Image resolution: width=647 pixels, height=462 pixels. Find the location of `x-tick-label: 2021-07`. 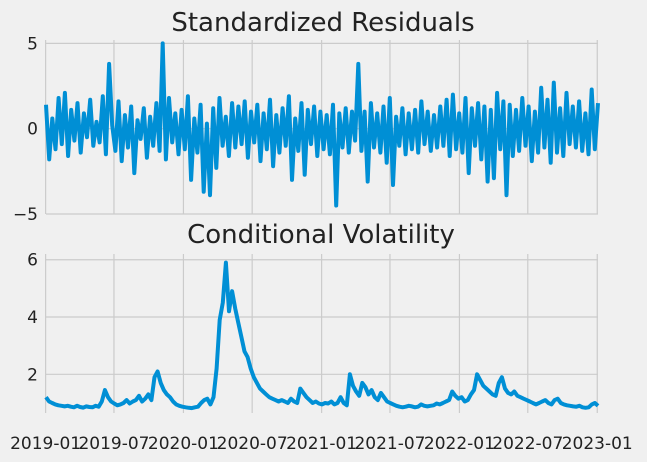

x-tick-label: 2021-07 is located at coordinates (389, 444).